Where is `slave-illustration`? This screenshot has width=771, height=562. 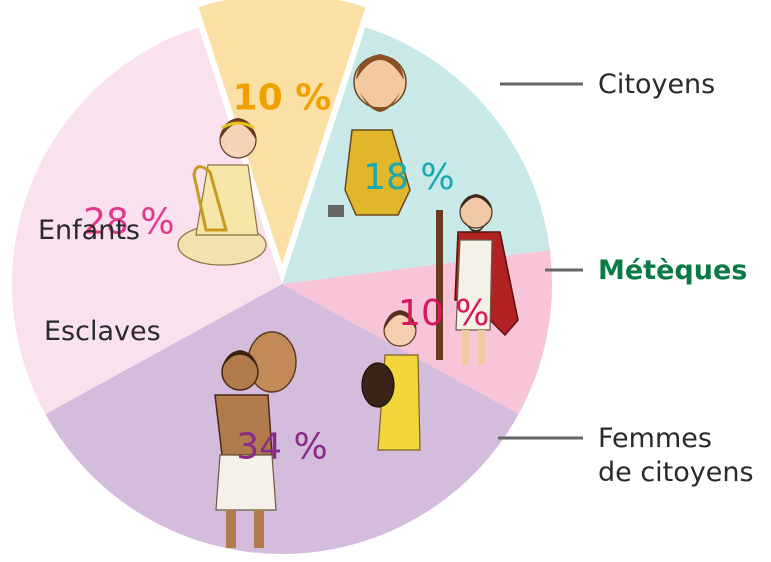
slave-illustration is located at coordinates (255, 439).